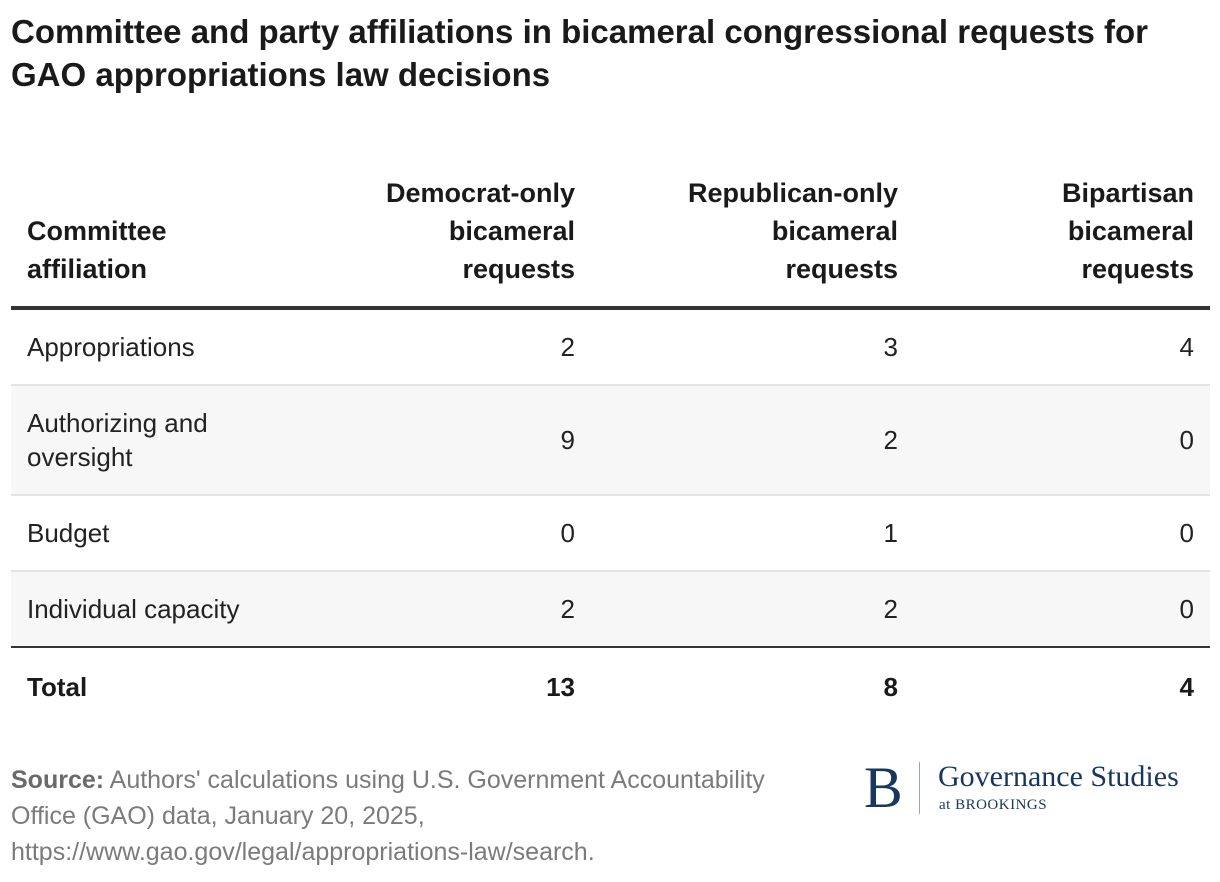 The width and height of the screenshot is (1220, 882). I want to click on cell-value: 4, so click(1062, 347).